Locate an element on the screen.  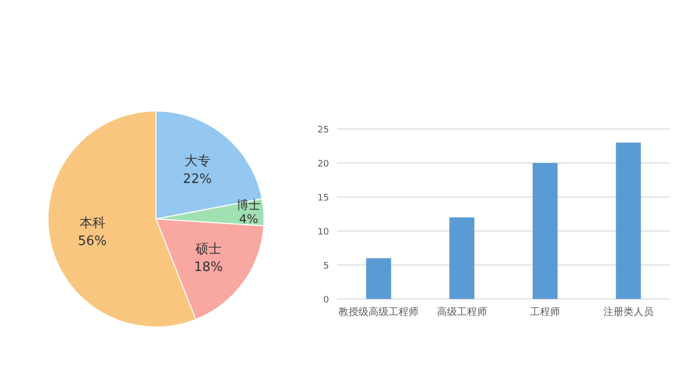
slice-label: 大专 is located at coordinates (197, 162).